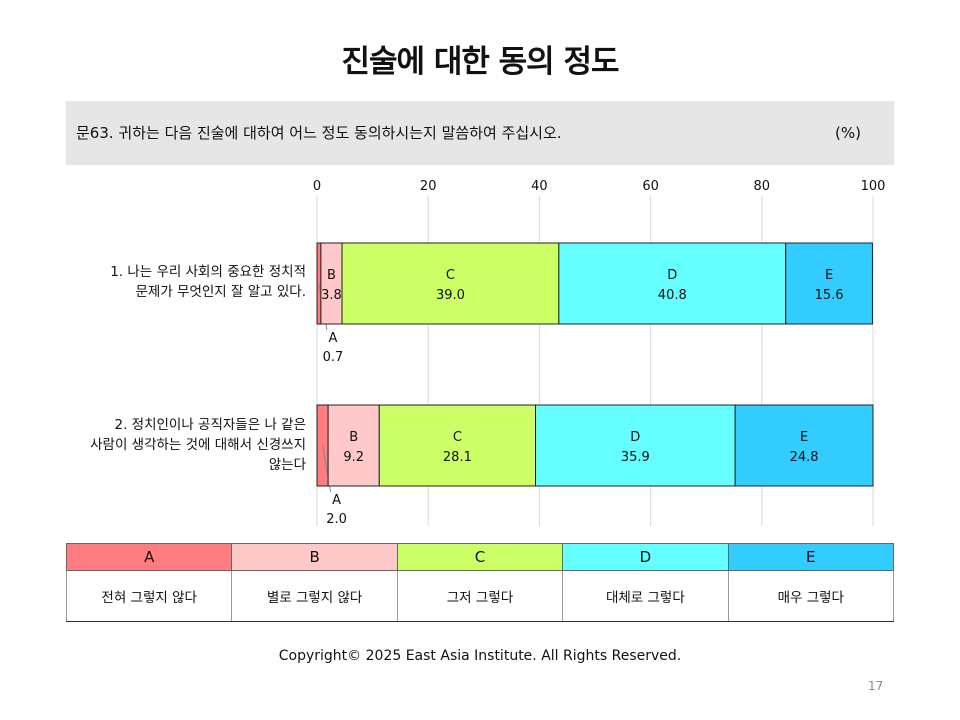 This screenshot has width=960, height=720. What do you see at coordinates (873, 186) in the screenshot?
I see `x-tick-label-100: 100` at bounding box center [873, 186].